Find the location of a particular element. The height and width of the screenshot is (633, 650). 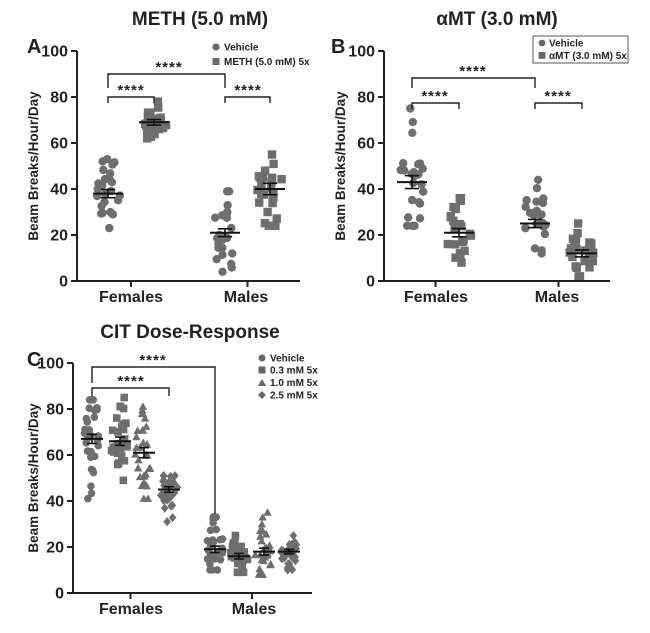

panel-b-marks is located at coordinates (497, 192).